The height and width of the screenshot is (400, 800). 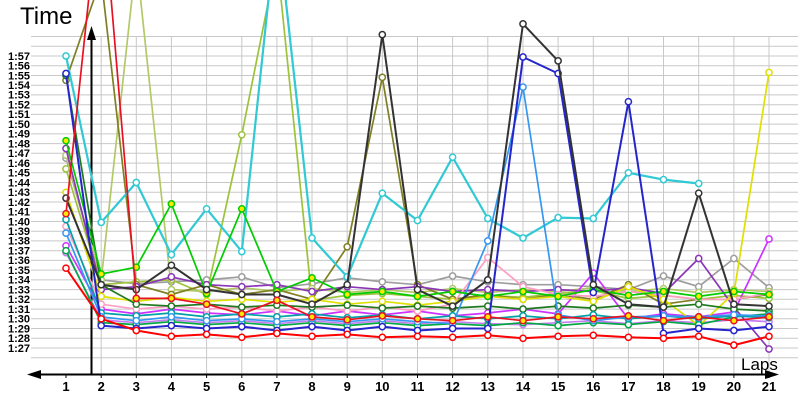 I want to click on svg-text: 1:53, so click(x=19, y=96).